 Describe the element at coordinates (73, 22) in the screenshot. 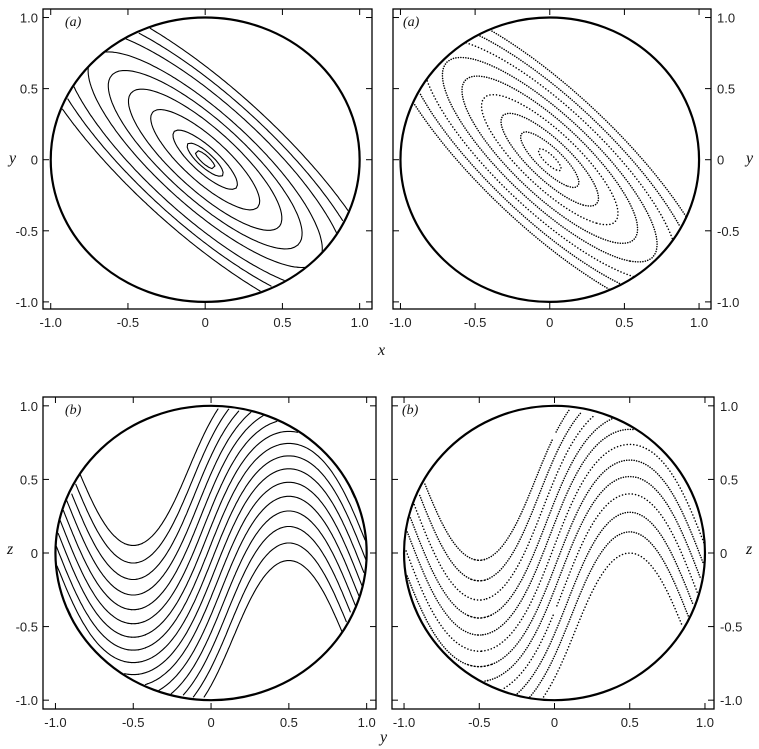

I see `panel-label: (a)` at that location.